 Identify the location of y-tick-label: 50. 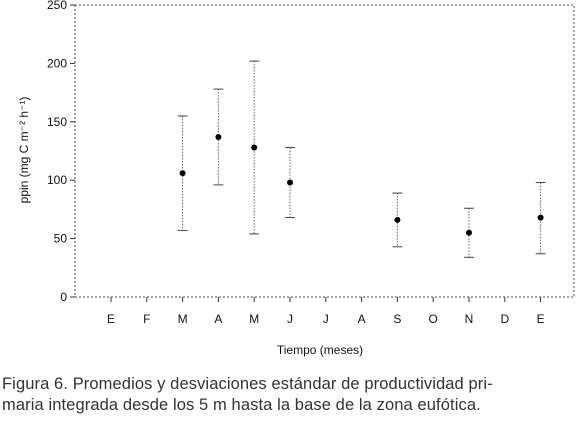
(61, 239).